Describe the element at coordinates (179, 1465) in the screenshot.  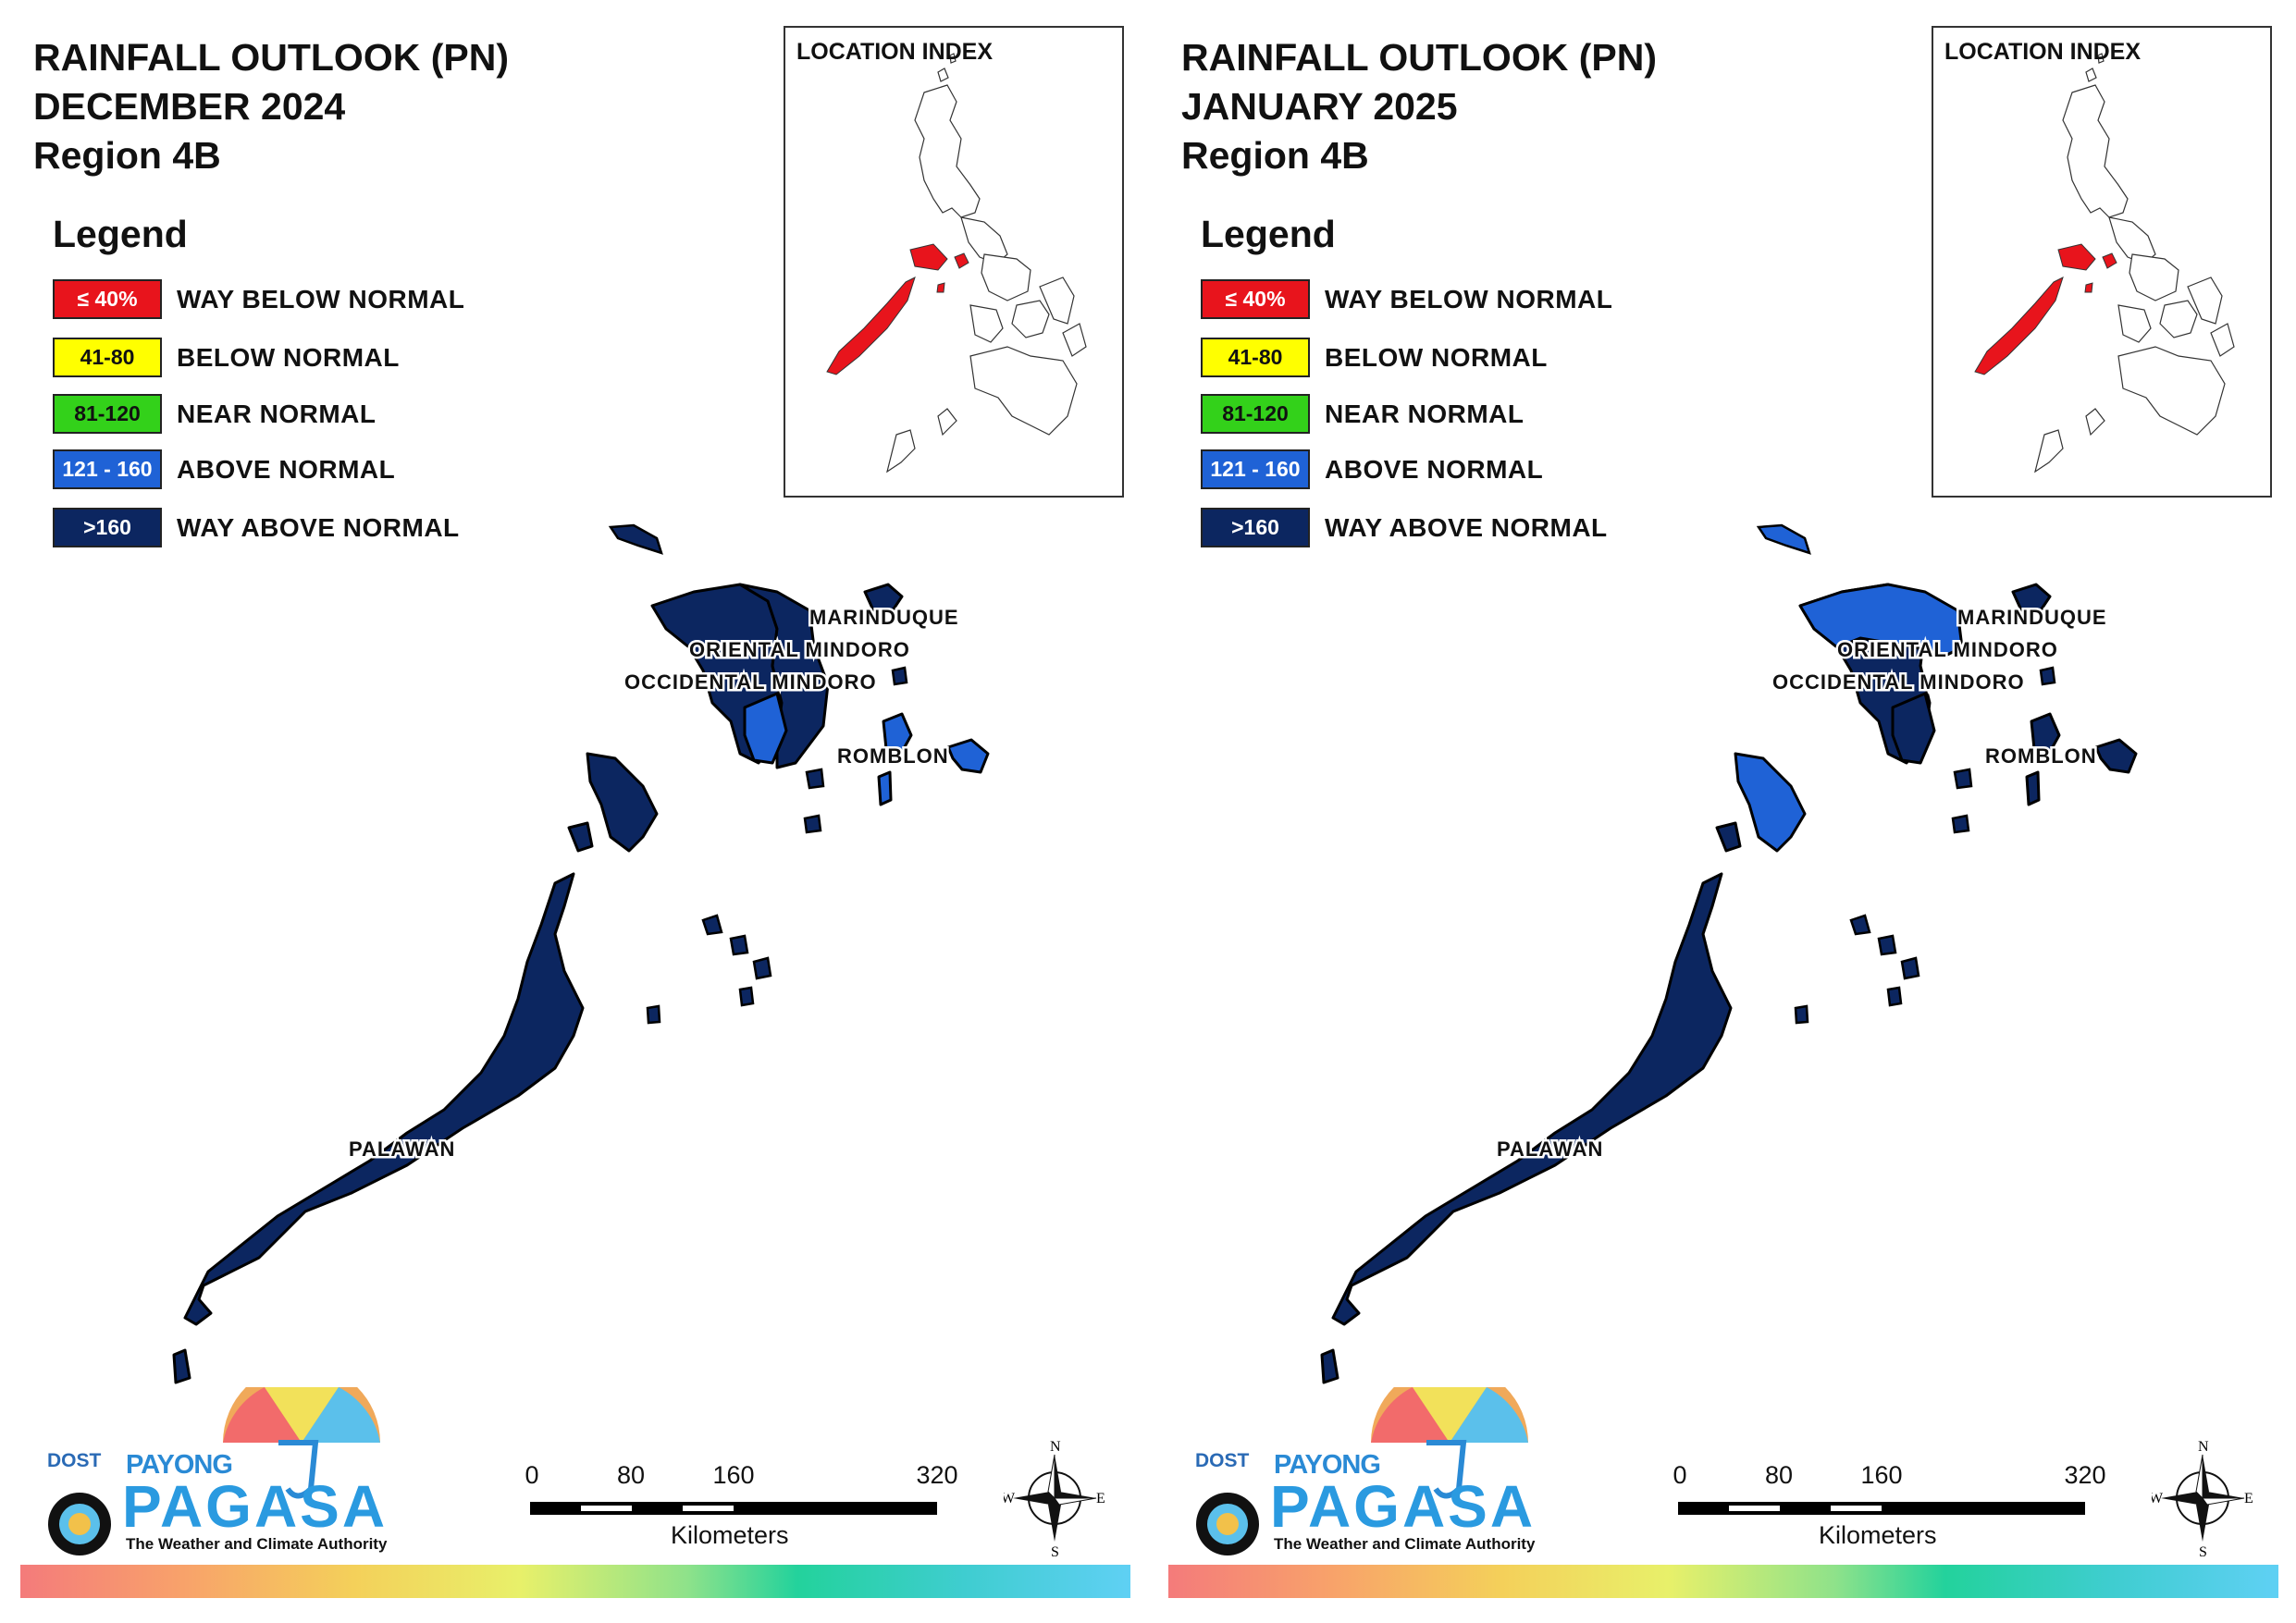
I see `logo-payong-text: PAYONG` at that location.